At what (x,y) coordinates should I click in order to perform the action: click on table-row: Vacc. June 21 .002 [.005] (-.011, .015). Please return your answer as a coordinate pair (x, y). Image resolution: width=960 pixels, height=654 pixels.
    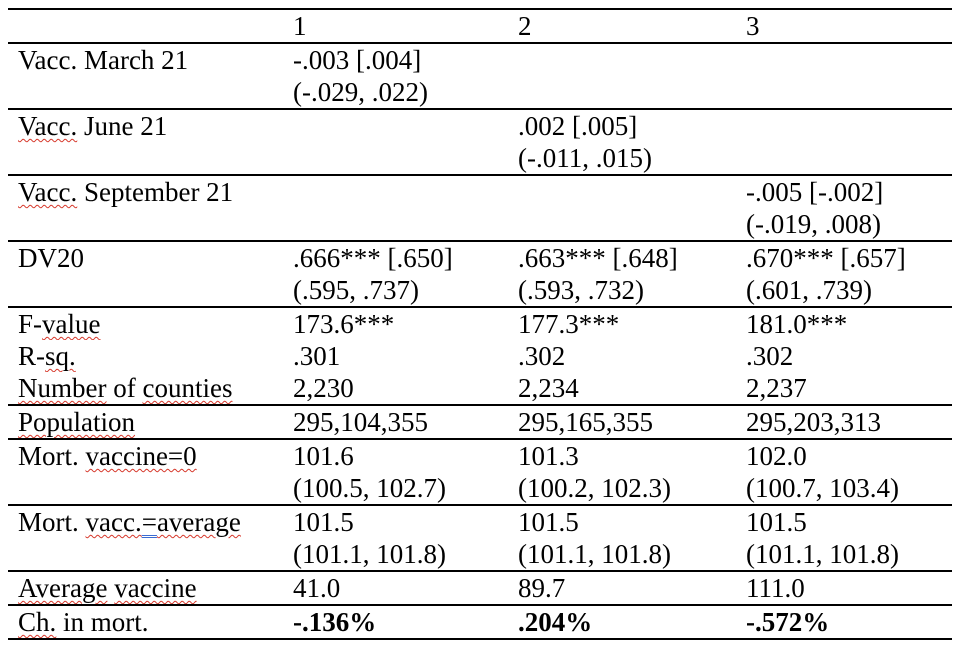
    Looking at the image, I should click on (480, 142).